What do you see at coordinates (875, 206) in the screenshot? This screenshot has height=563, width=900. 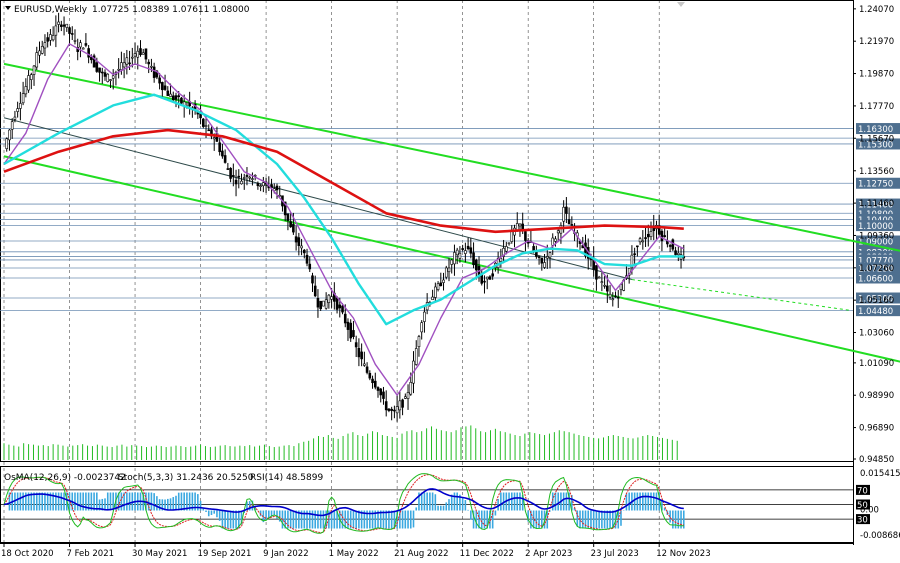 I see `level-label: 1.11400` at bounding box center [875, 206].